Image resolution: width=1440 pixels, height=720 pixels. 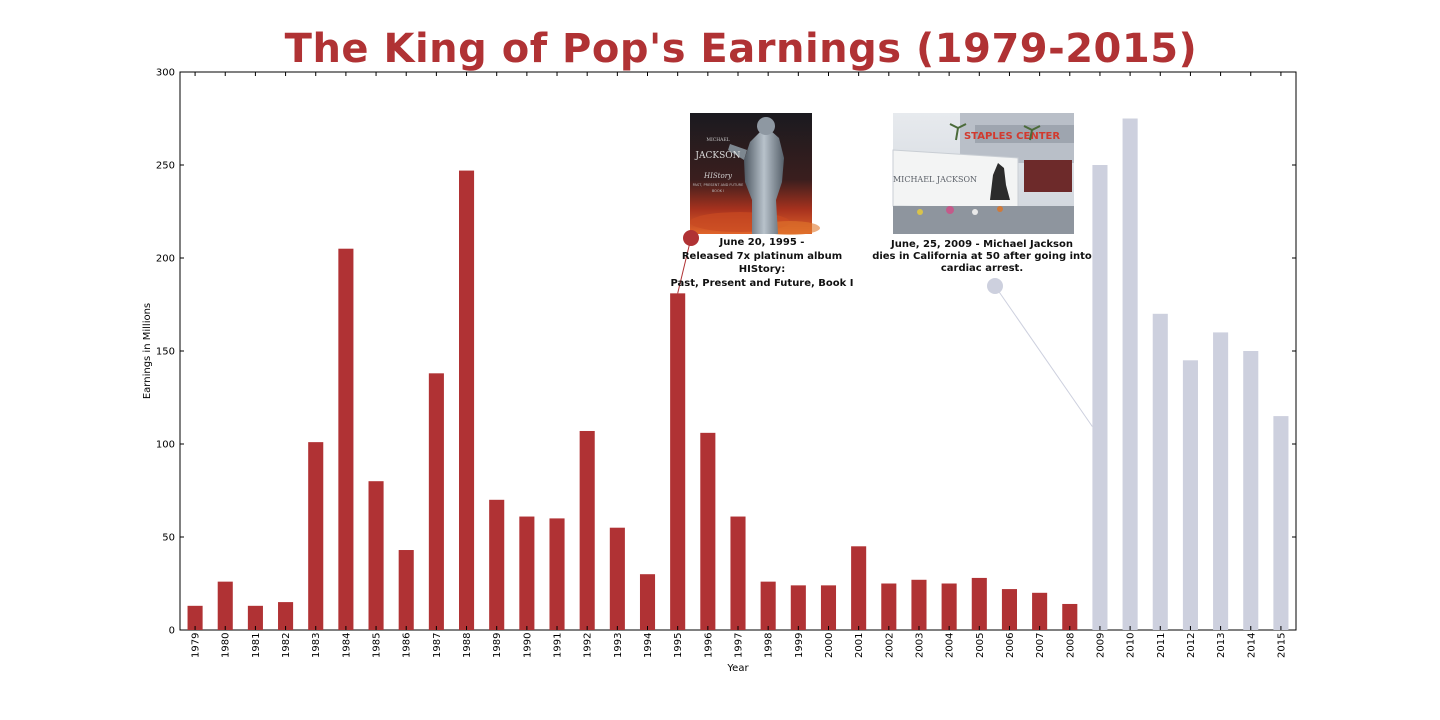 I want to click on x-axis-title: Year, so click(x=737, y=668).